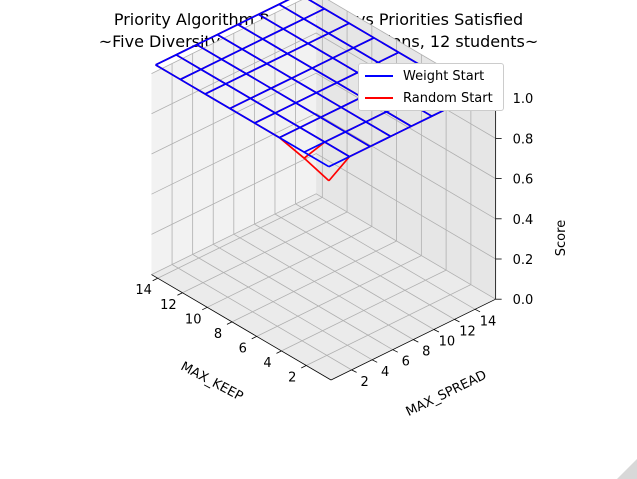 This screenshot has height=479, width=637. I want to click on legend-item-random-start: Random Start, so click(429, 98).